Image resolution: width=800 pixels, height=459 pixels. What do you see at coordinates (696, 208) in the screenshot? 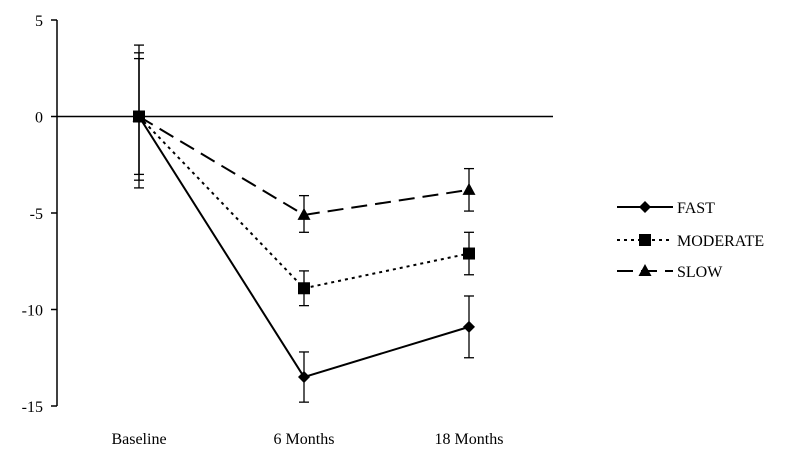
I see `legend-label: FAST` at bounding box center [696, 208].